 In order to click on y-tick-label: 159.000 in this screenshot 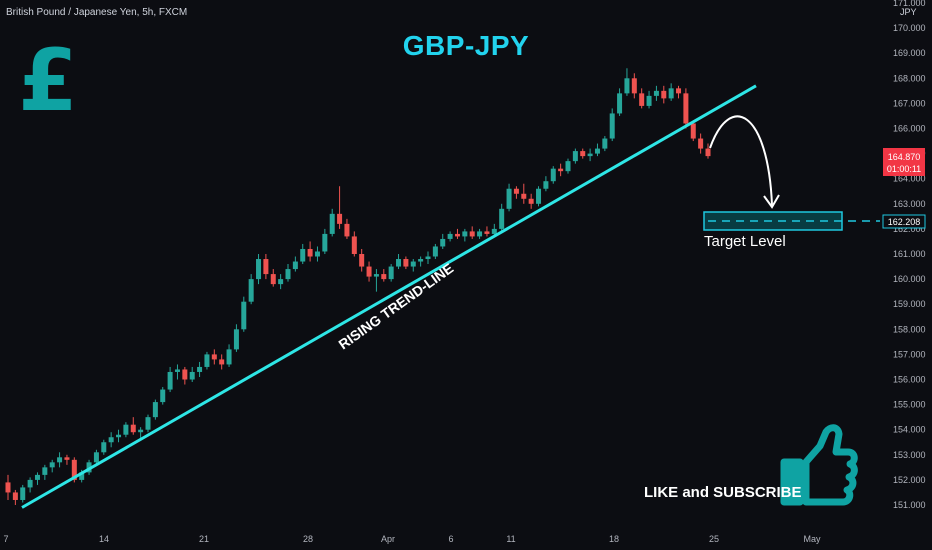, I will do `click(909, 304)`.